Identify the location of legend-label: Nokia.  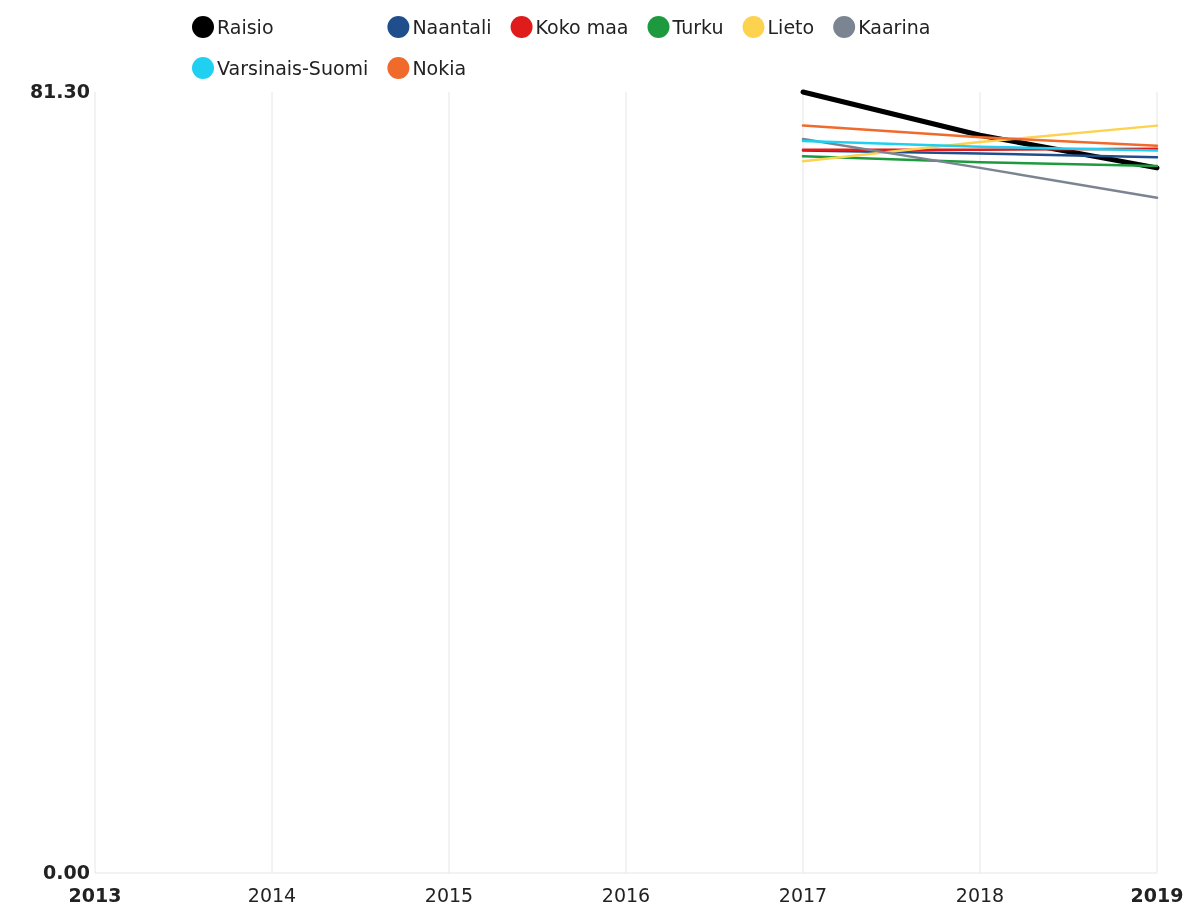
(439, 68).